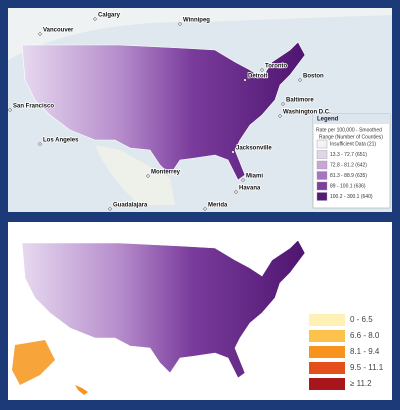  Describe the element at coordinates (351, 137) in the screenshot. I see `legend-range-label: Range (Number of Counties)` at that location.